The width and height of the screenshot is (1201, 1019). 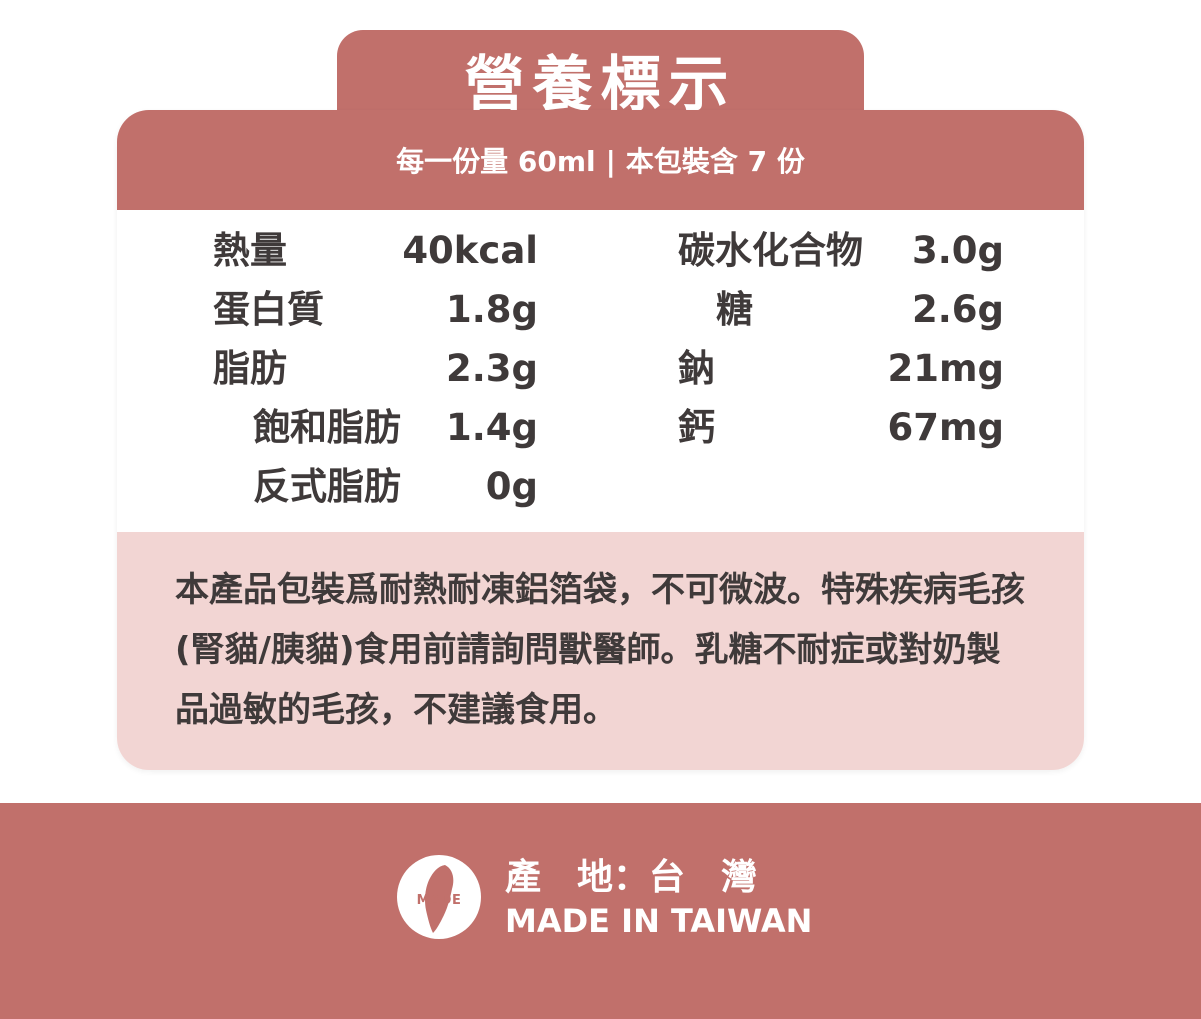 I want to click on origin-label-zh: 產 地：台 灣, so click(x=631, y=877).